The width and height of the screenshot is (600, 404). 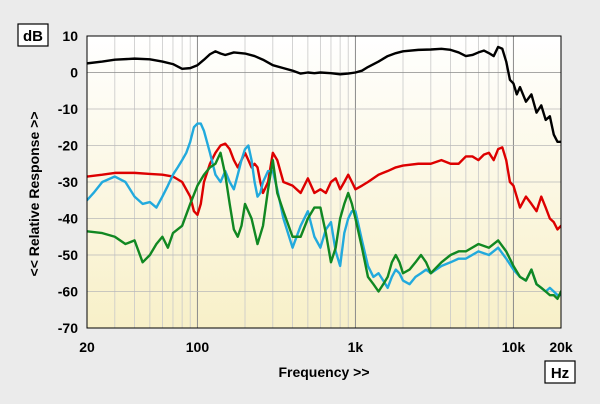 What do you see at coordinates (323, 372) in the screenshot?
I see `x-axis-title: Frequency >>` at bounding box center [323, 372].